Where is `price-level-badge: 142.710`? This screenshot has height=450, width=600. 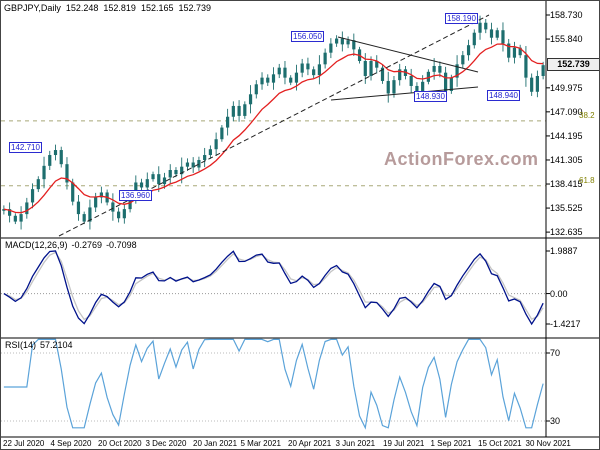
price-level-badge: 142.710 is located at coordinates (25, 148).